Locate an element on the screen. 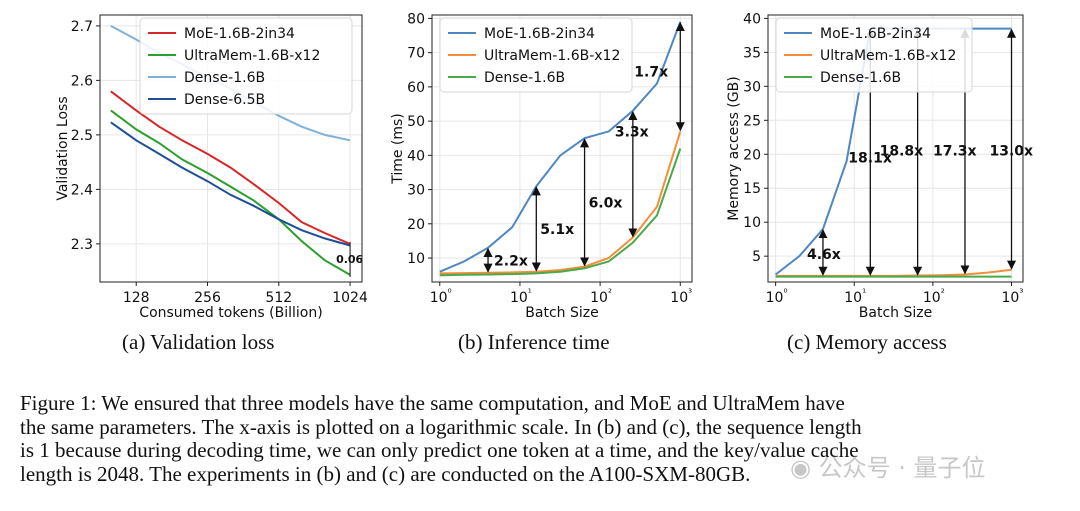 This screenshot has height=511, width=1080. annotation-label: 4.6x is located at coordinates (824, 255).